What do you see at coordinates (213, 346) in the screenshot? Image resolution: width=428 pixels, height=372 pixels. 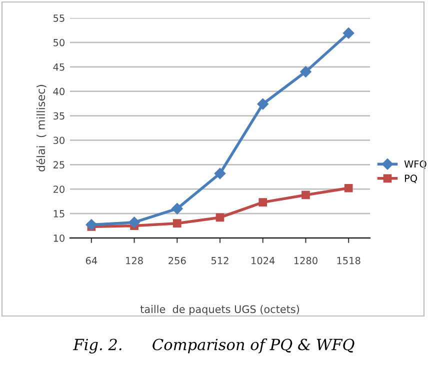 I see `caption: Fig. 2. Comparison of PQ & WFQ` at bounding box center [213, 346].